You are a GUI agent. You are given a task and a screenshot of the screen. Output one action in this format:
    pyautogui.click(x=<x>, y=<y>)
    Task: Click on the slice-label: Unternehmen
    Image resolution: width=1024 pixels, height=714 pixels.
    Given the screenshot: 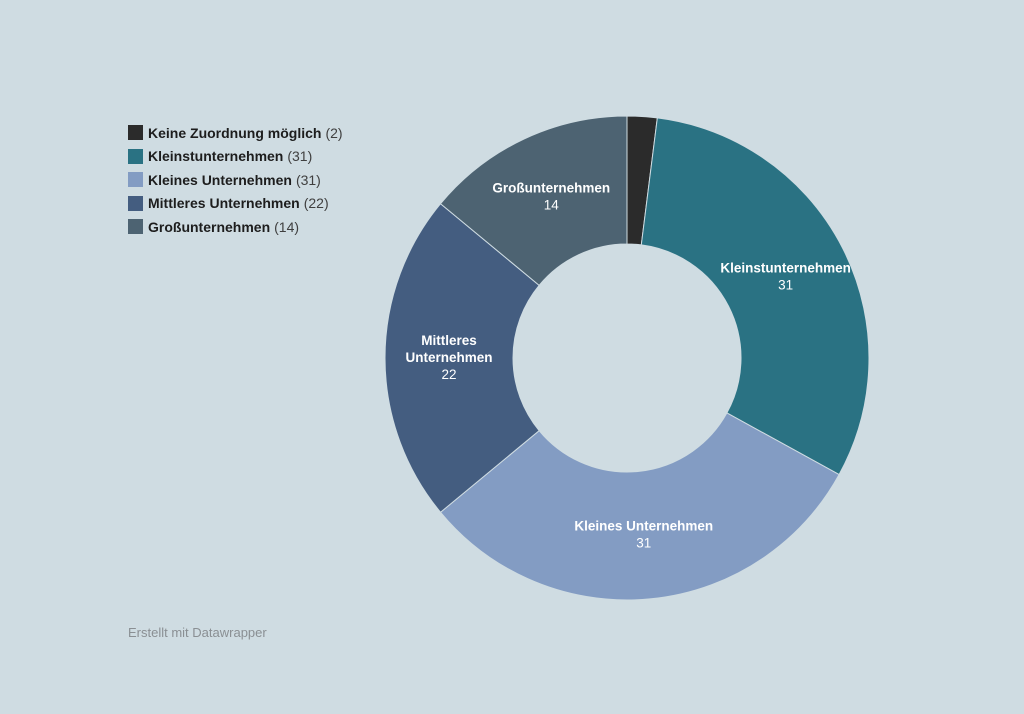 What is the action you would take?
    pyautogui.click(x=448, y=357)
    